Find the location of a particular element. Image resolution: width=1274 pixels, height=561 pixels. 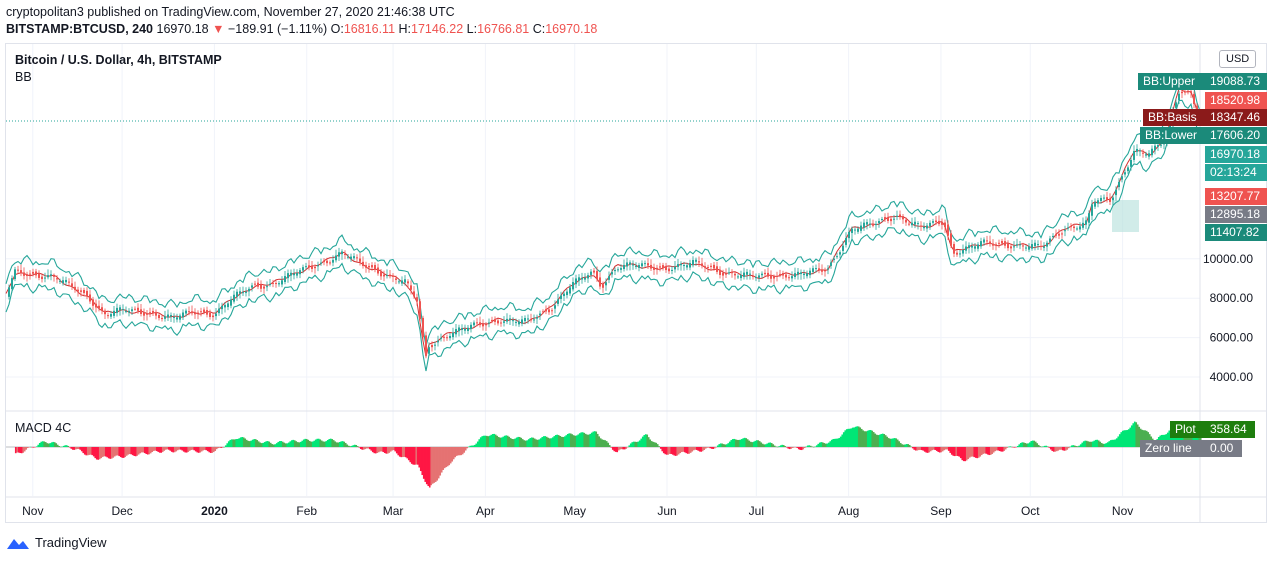

x-tick-label: May is located at coordinates (574, 511).